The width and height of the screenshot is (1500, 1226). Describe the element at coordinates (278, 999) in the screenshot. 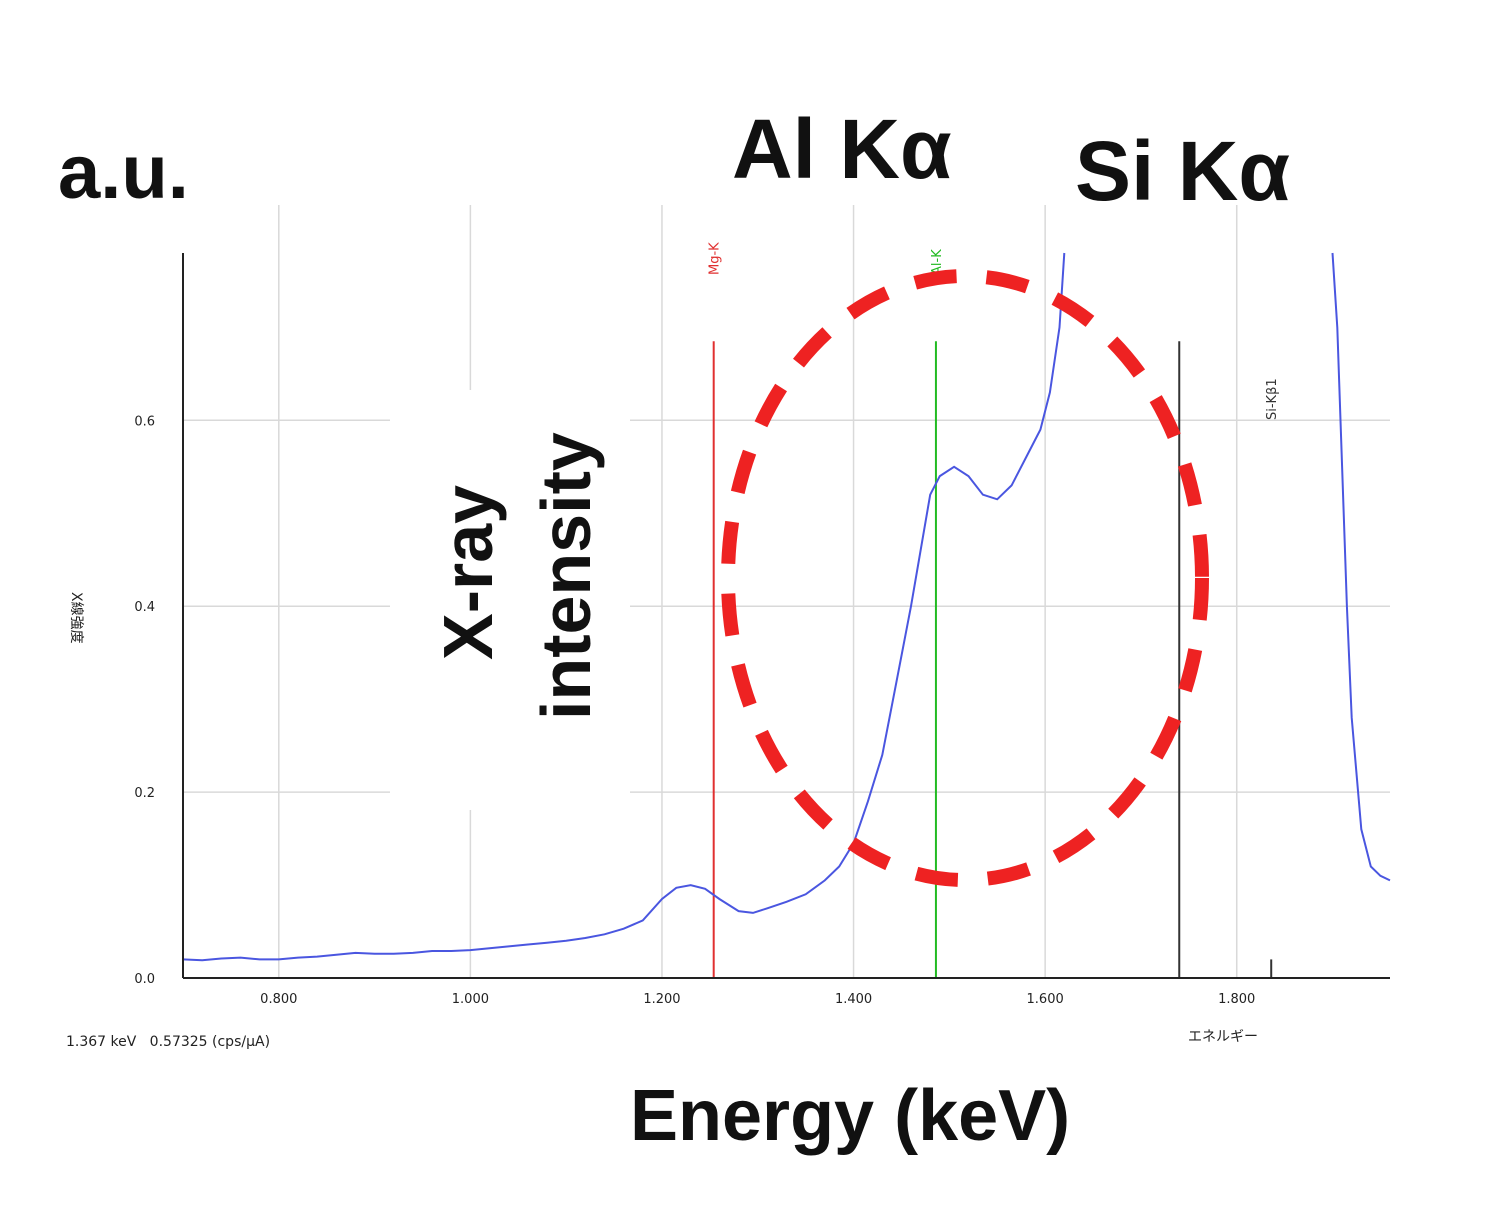

I see `x-tick-label: 0.800` at that location.